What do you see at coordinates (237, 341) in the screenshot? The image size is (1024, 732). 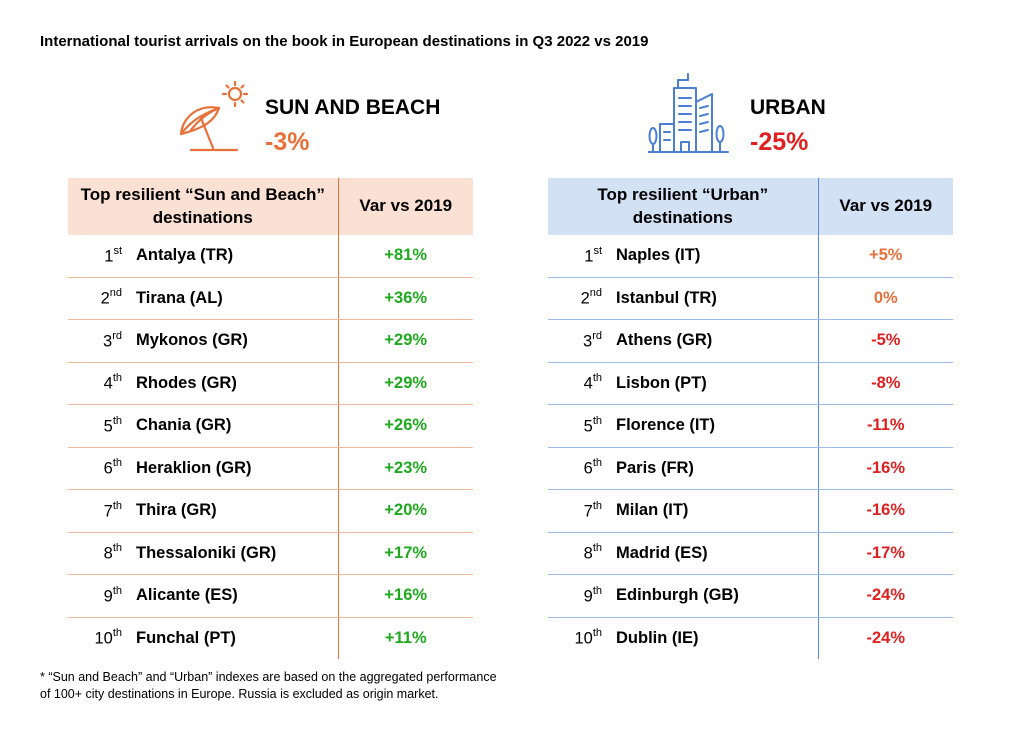 I see `destination-name: Mykonos (GR)` at bounding box center [237, 341].